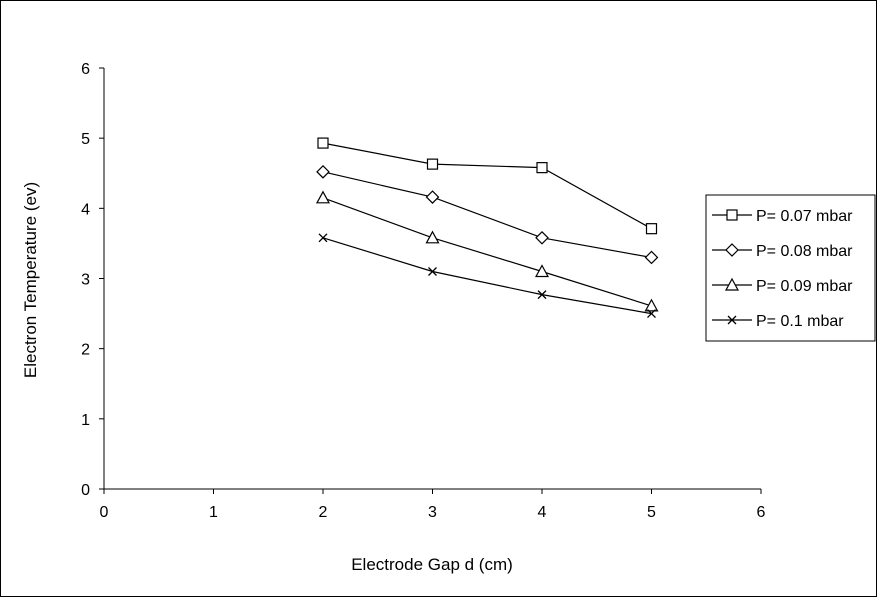  What do you see at coordinates (85, 209) in the screenshot?
I see `y-tick-label: 4` at bounding box center [85, 209].